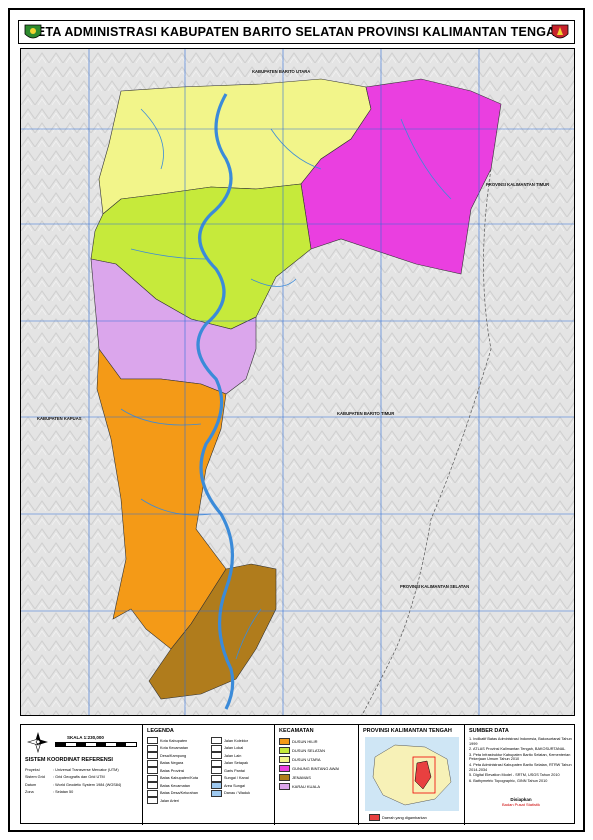 The image size is (593, 840). Describe the element at coordinates (174, 748) in the screenshot. I see `legend-label: Kota Kecamatan` at that location.